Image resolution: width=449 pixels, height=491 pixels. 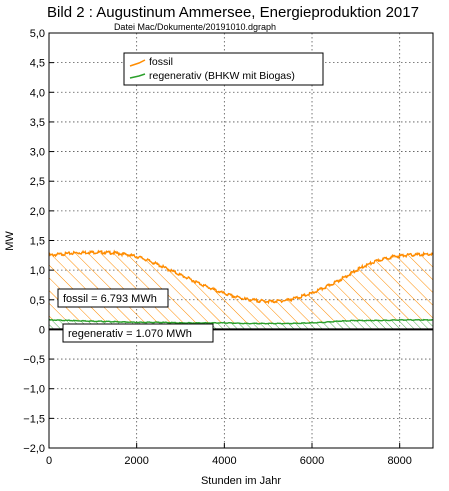 I want to click on y-tick-label-11: 3,5, so click(x=37, y=123).